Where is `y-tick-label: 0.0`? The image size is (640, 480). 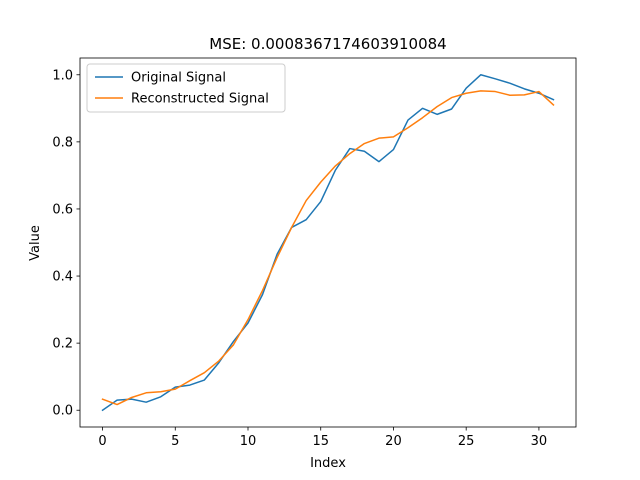
y-tick-label: 0.0 is located at coordinates (62, 411).